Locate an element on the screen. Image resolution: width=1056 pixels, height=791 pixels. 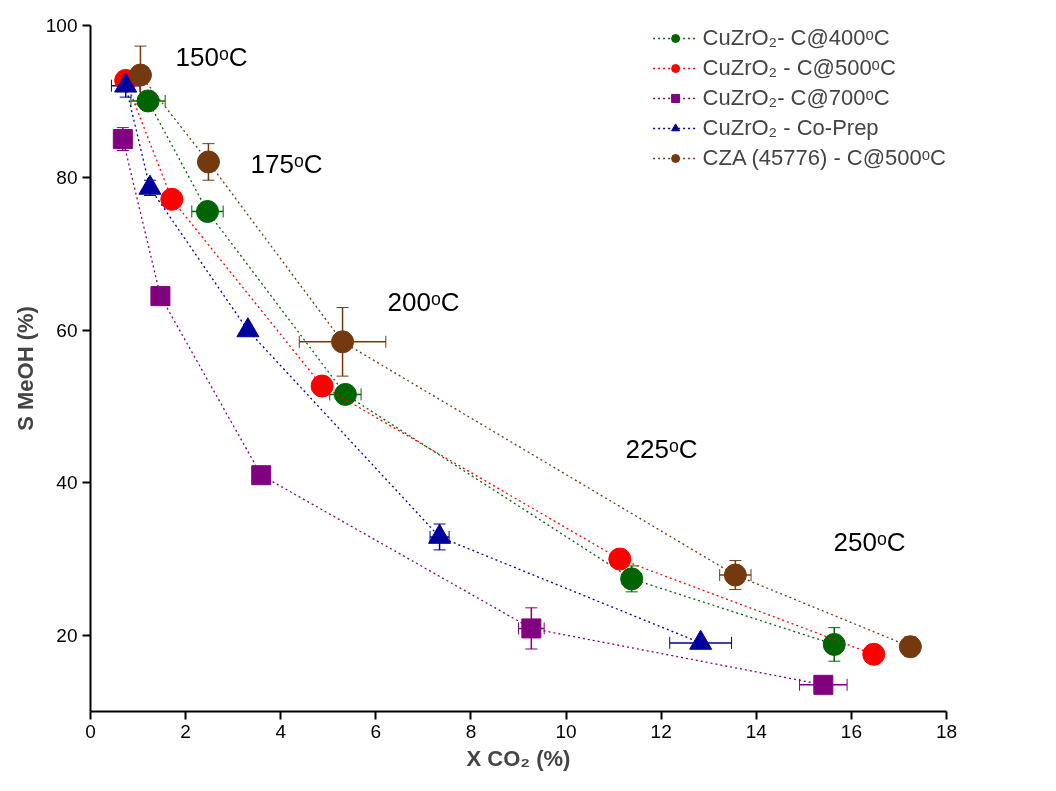
y-tick-label: 60 is located at coordinates (67, 330).